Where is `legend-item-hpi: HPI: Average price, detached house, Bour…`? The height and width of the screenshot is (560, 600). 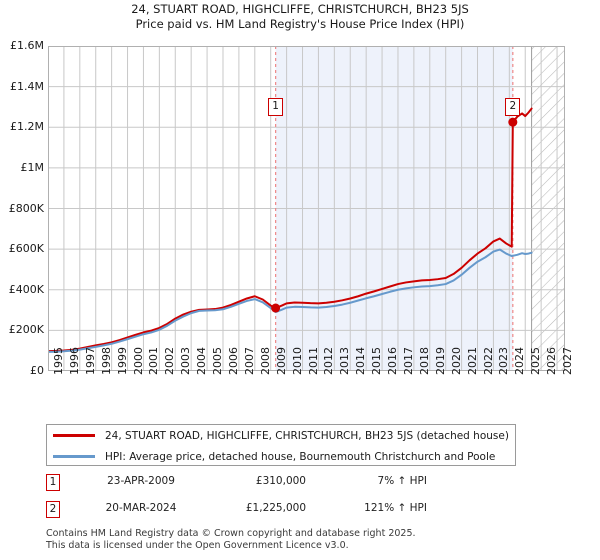
legend-item-hpi: HPI: Average price, detached house, Bour… is located at coordinates (281, 456).